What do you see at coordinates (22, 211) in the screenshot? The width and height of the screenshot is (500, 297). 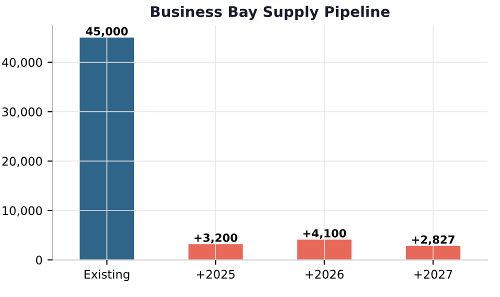 I see `y-tick-label: 10,000` at bounding box center [22, 211].